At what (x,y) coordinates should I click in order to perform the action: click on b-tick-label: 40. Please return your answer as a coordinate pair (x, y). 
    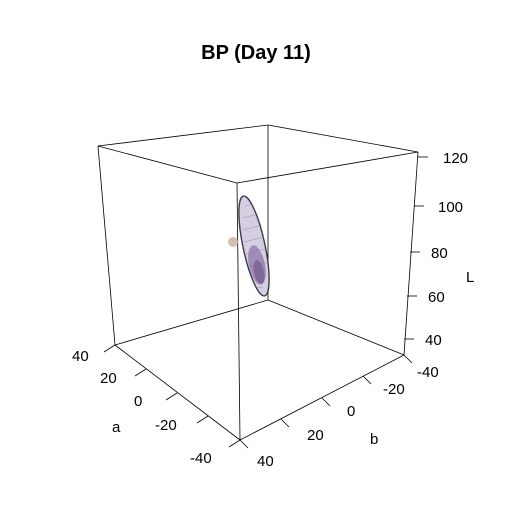
    Looking at the image, I should click on (265, 461).